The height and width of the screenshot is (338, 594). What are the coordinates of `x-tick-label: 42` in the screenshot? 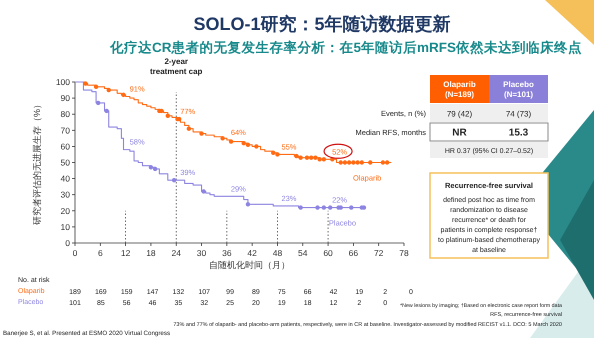 It's located at (252, 253).